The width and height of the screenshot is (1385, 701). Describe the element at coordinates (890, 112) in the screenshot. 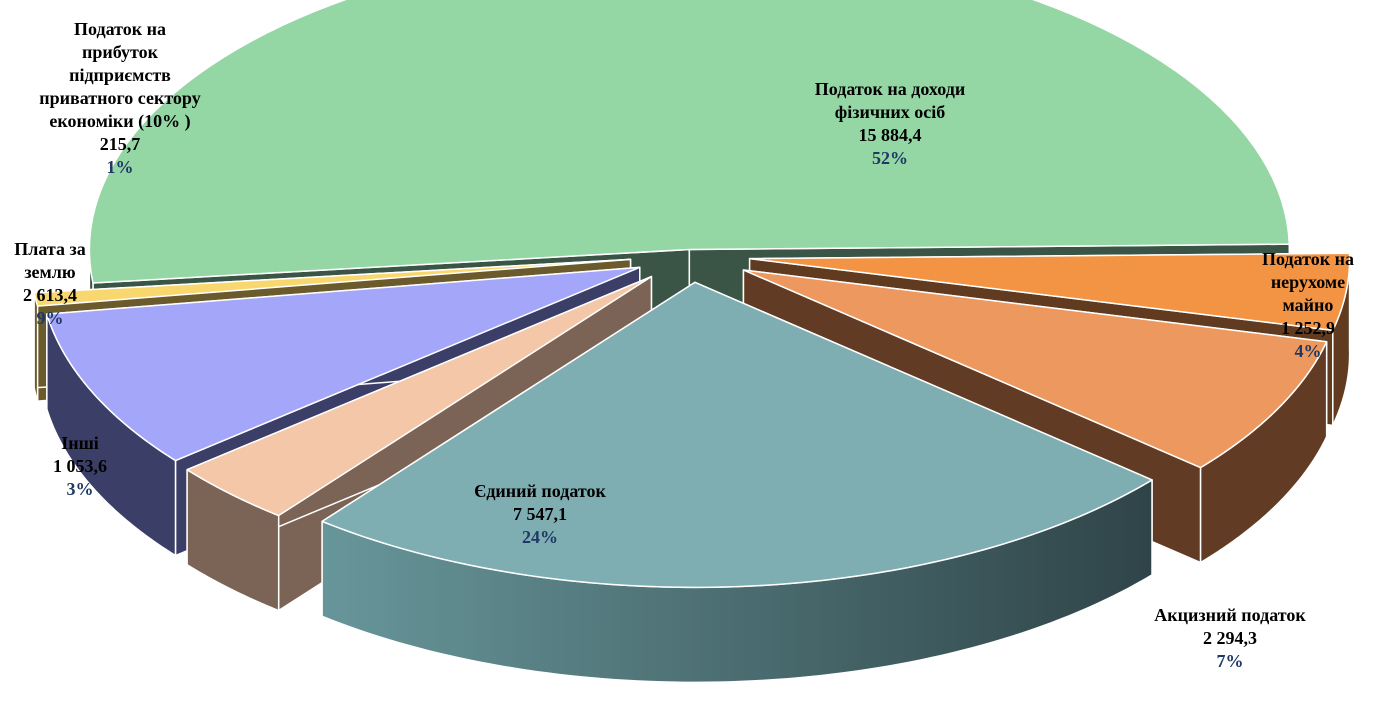

I see `slice-name-personal-income-tax-2: фізичних осіб` at that location.